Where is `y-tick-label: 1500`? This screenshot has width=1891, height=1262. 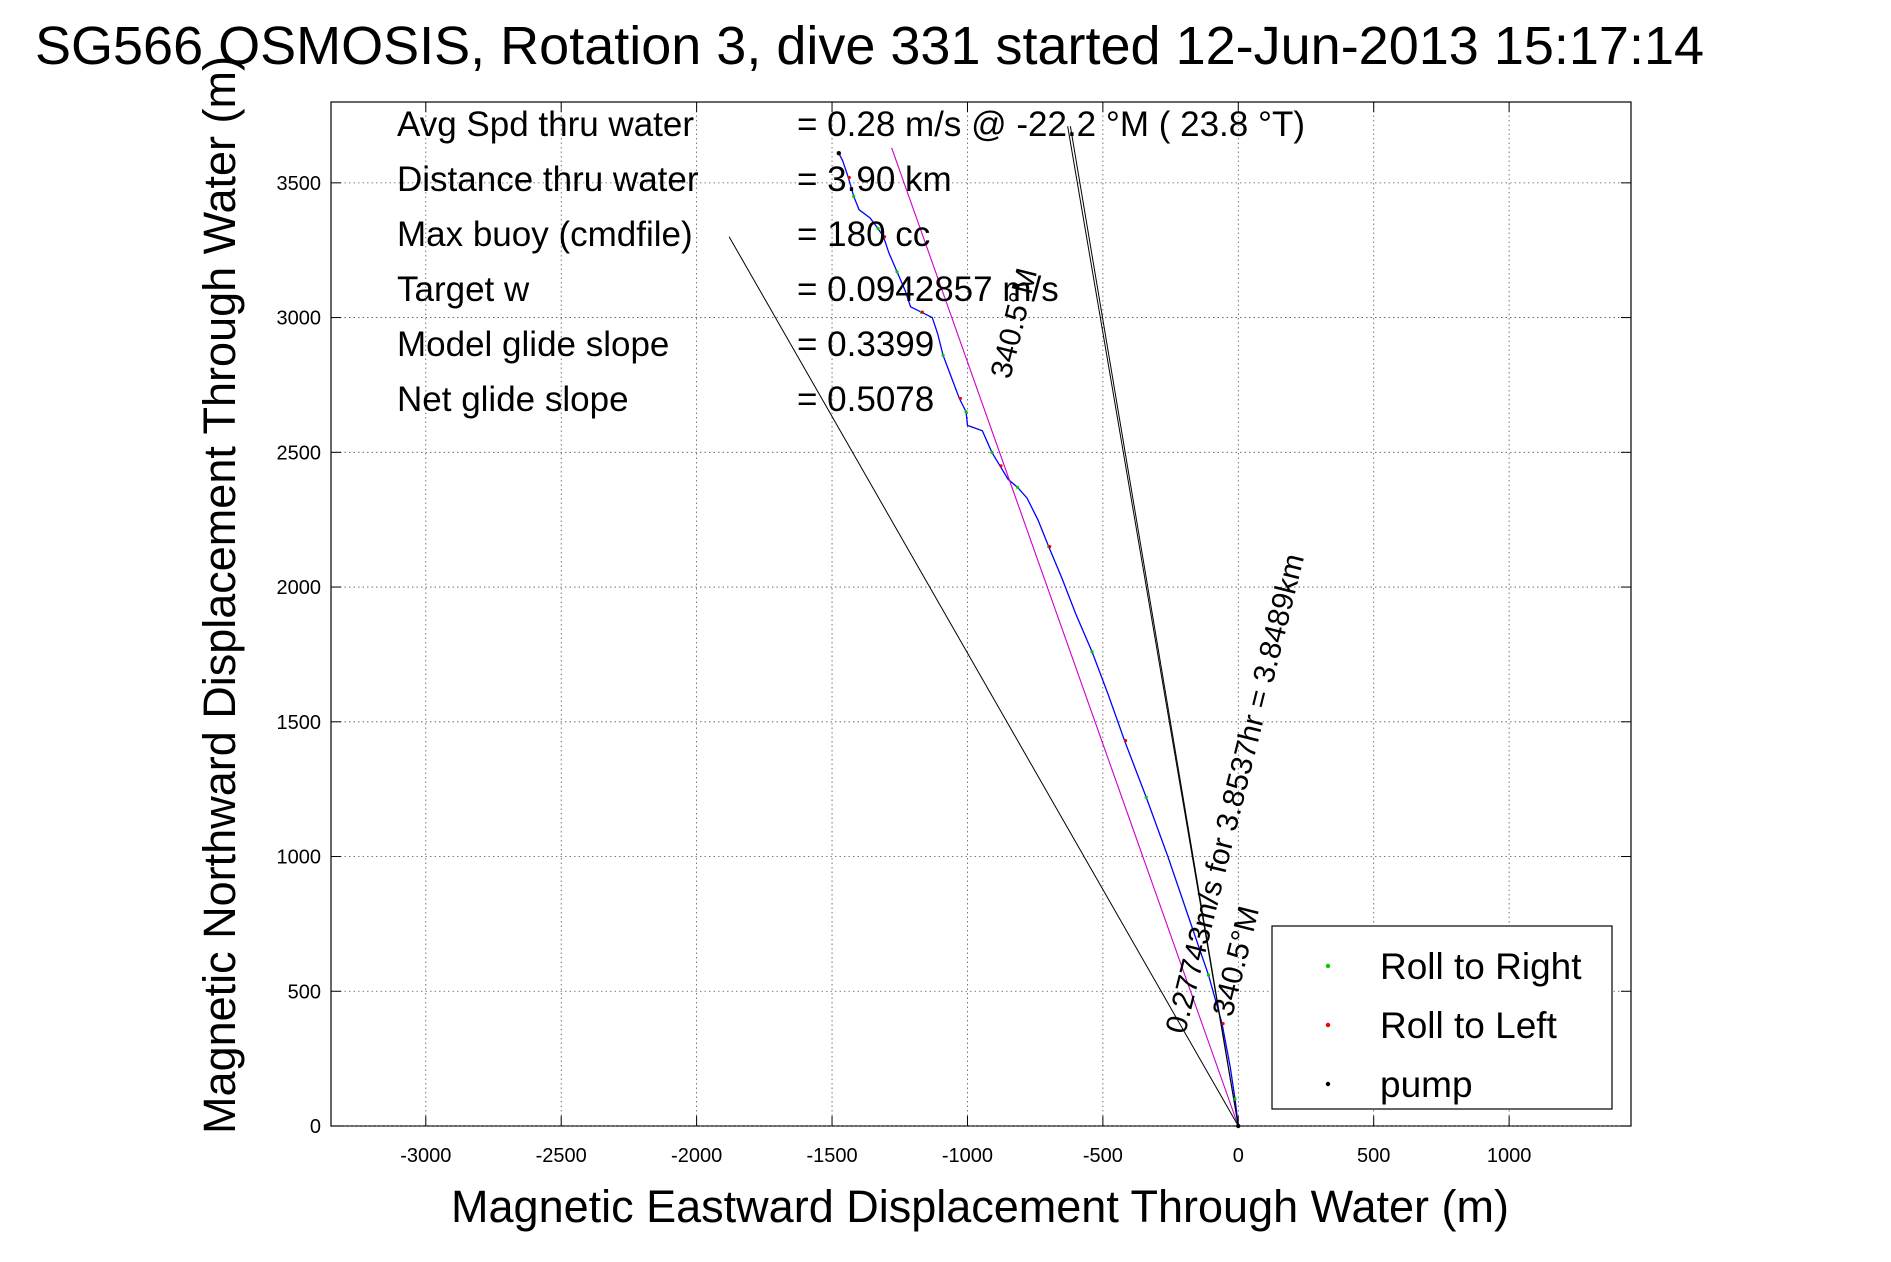
y-tick-label: 1500 is located at coordinates (299, 723).